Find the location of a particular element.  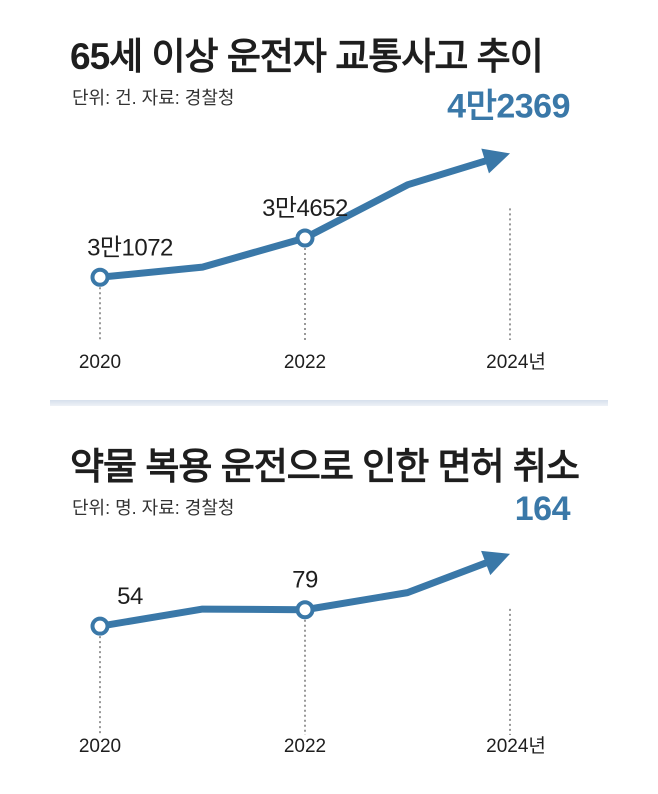

data-label-2020: 3만1072 is located at coordinates (130, 247).